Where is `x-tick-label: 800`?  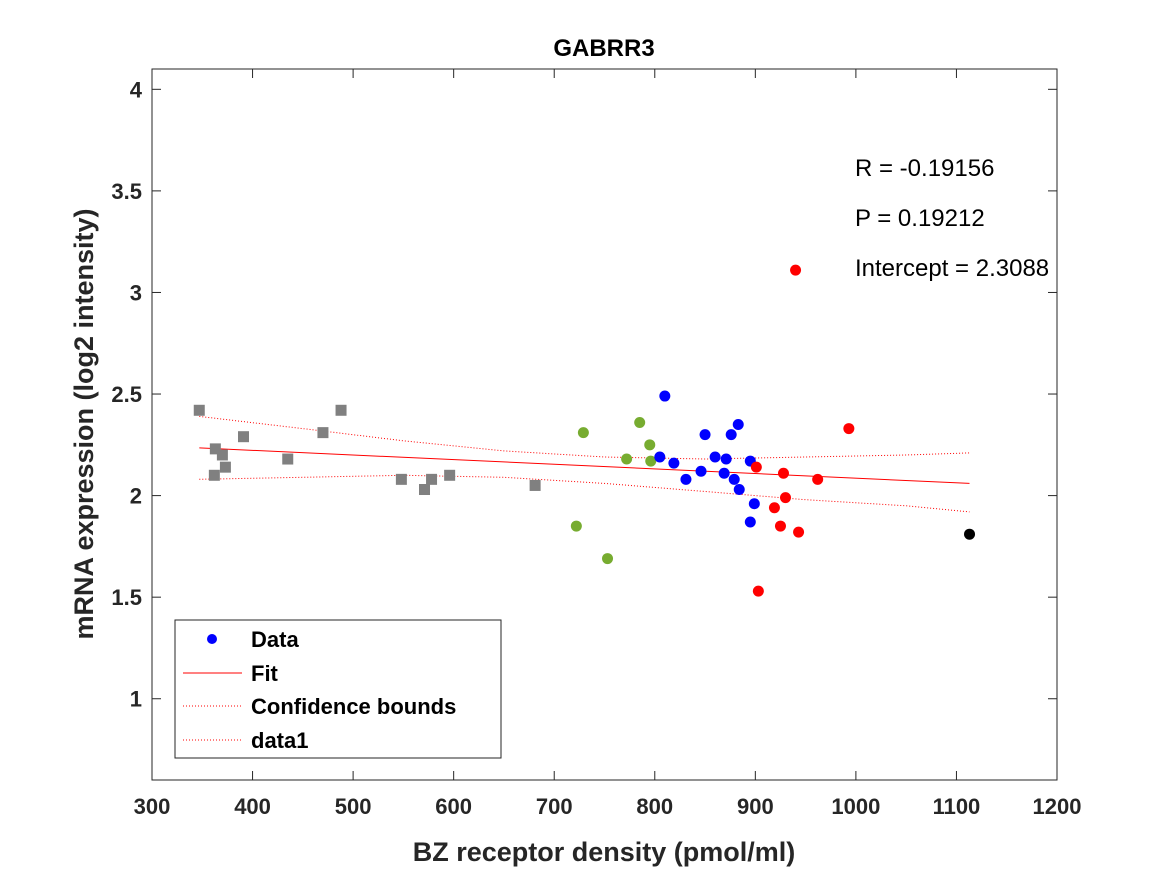
x-tick-label: 800 is located at coordinates (654, 806).